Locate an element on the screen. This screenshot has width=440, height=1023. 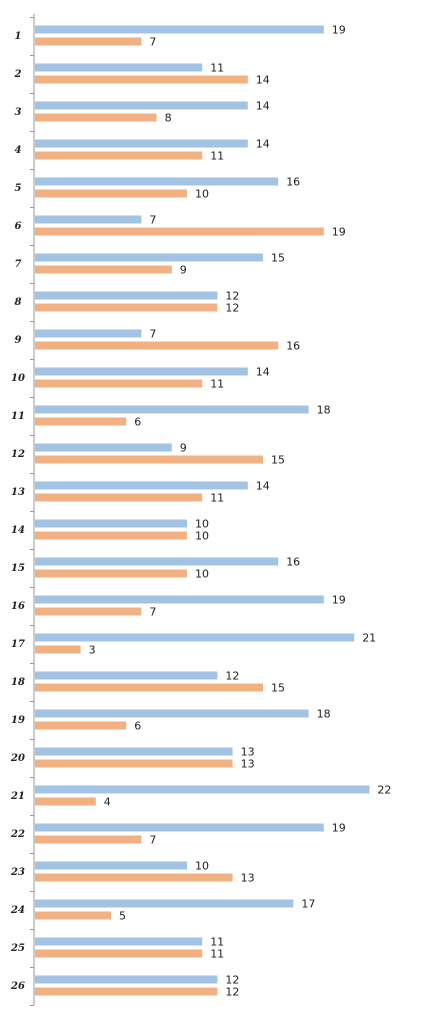
category-label: 14 is located at coordinates (18, 530).